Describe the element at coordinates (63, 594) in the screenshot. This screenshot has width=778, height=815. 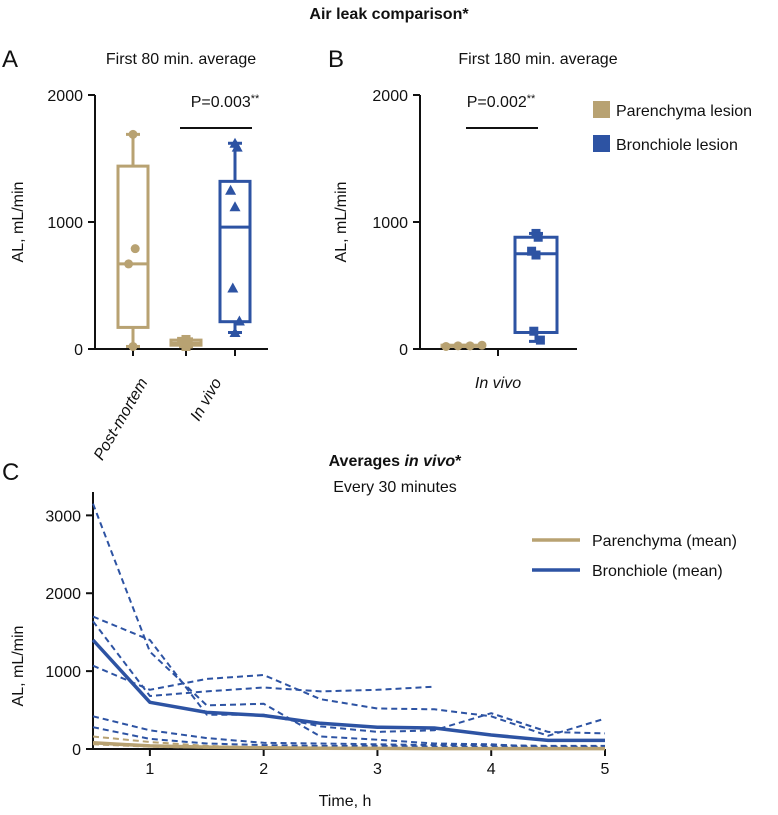
I see `panel-c-y-tick-label: 2000` at that location.